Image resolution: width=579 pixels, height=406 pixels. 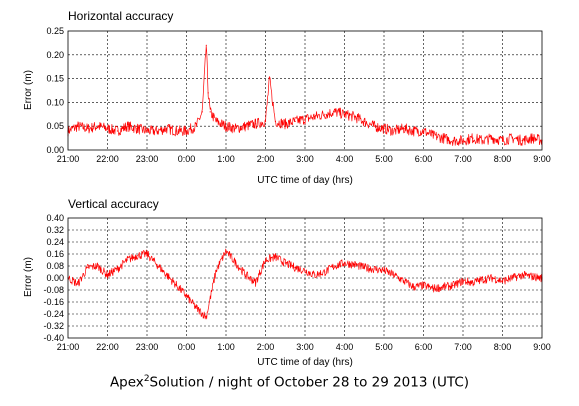 I want to click on x-tick-label: 5:00, so click(x=384, y=159).